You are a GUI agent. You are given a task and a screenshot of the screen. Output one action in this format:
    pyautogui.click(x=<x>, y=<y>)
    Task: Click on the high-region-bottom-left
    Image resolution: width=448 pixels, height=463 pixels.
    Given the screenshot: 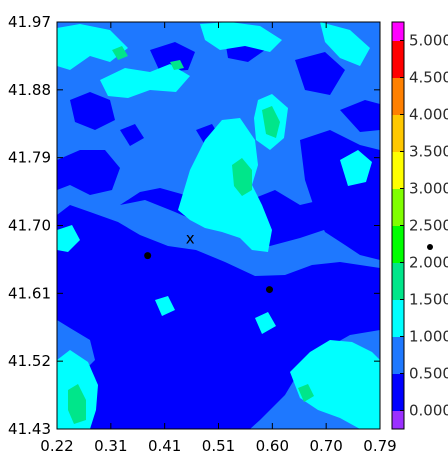 What is the action you would take?
    pyautogui.click(x=77, y=404)
    